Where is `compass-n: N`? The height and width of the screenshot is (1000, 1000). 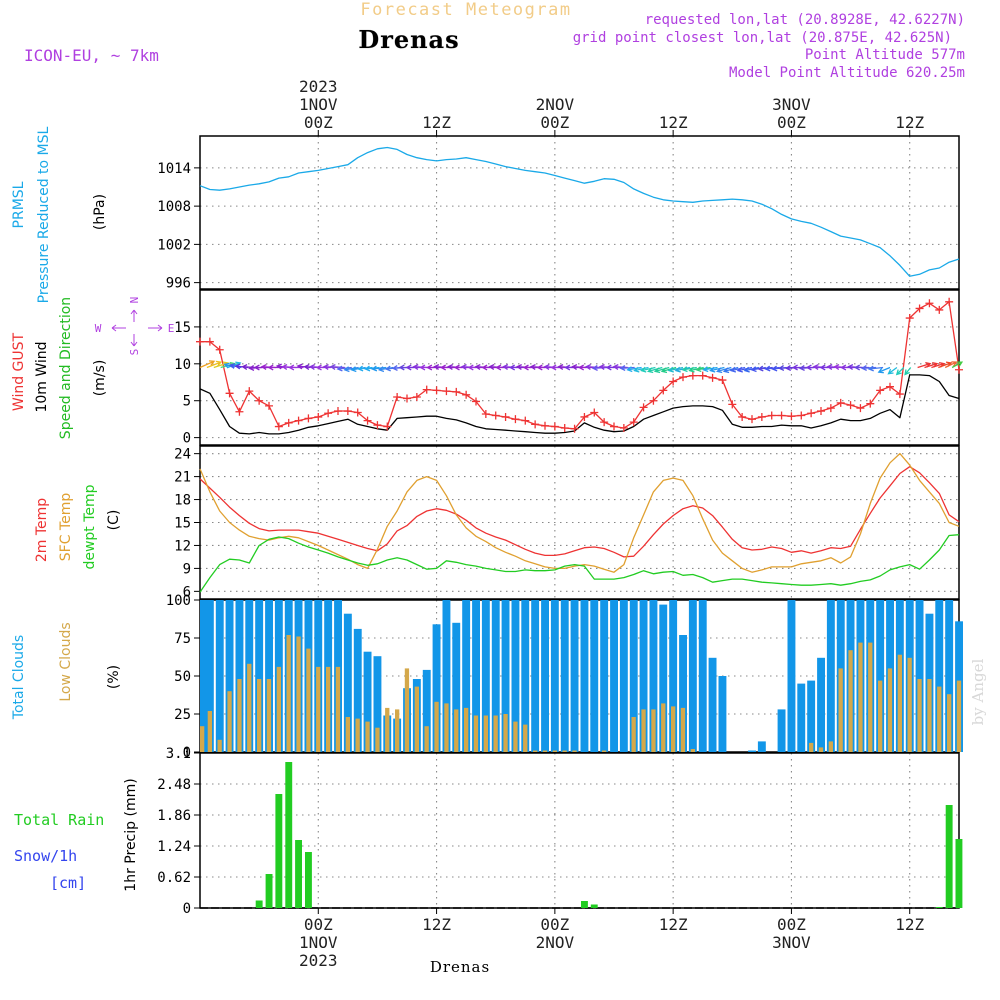 compass-n: N is located at coordinates (134, 300).